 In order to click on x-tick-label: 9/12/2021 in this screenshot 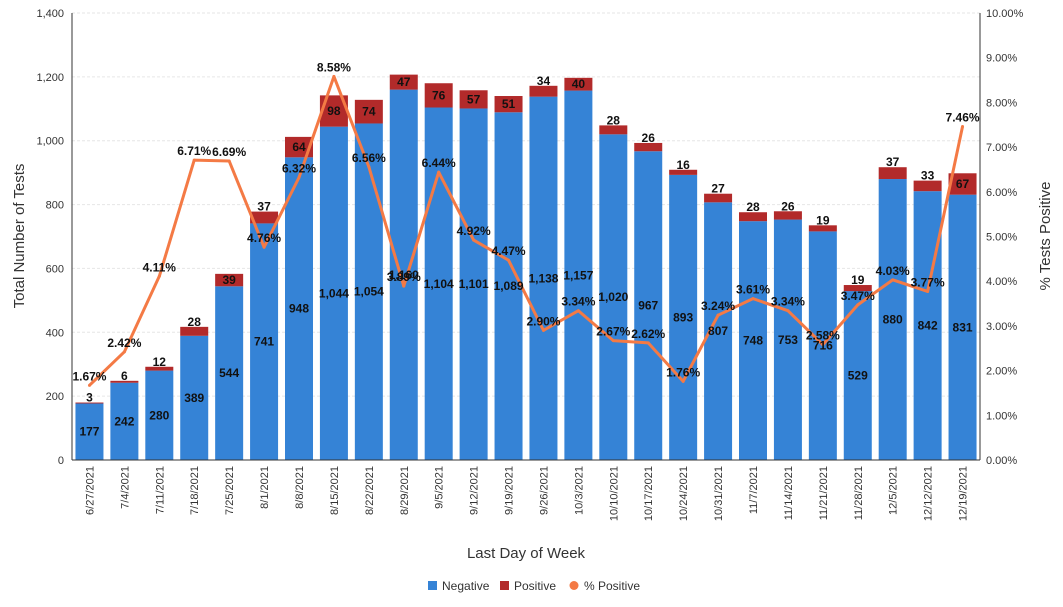, I will do `click(475, 490)`.